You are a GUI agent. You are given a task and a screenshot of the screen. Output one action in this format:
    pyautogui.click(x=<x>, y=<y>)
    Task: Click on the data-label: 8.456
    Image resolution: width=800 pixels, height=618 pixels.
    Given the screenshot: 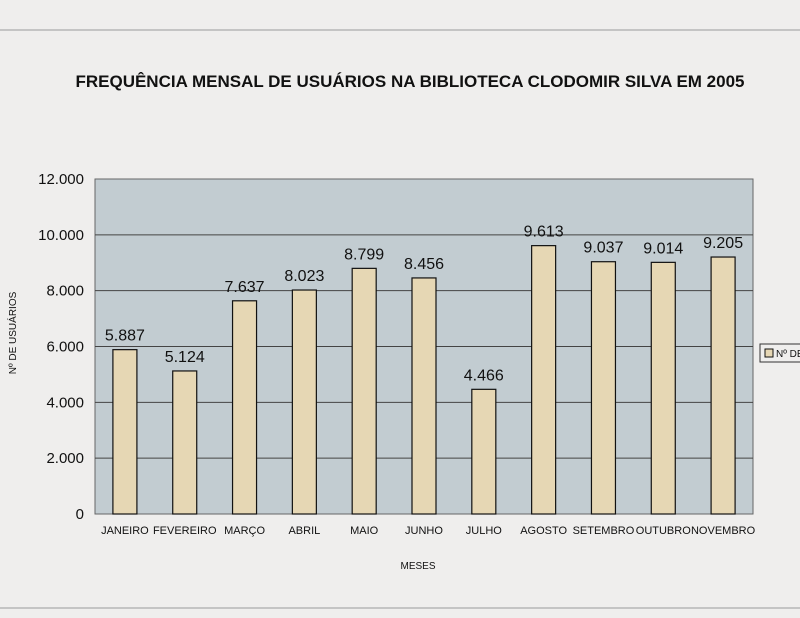 What is the action you would take?
    pyautogui.click(x=424, y=264)
    